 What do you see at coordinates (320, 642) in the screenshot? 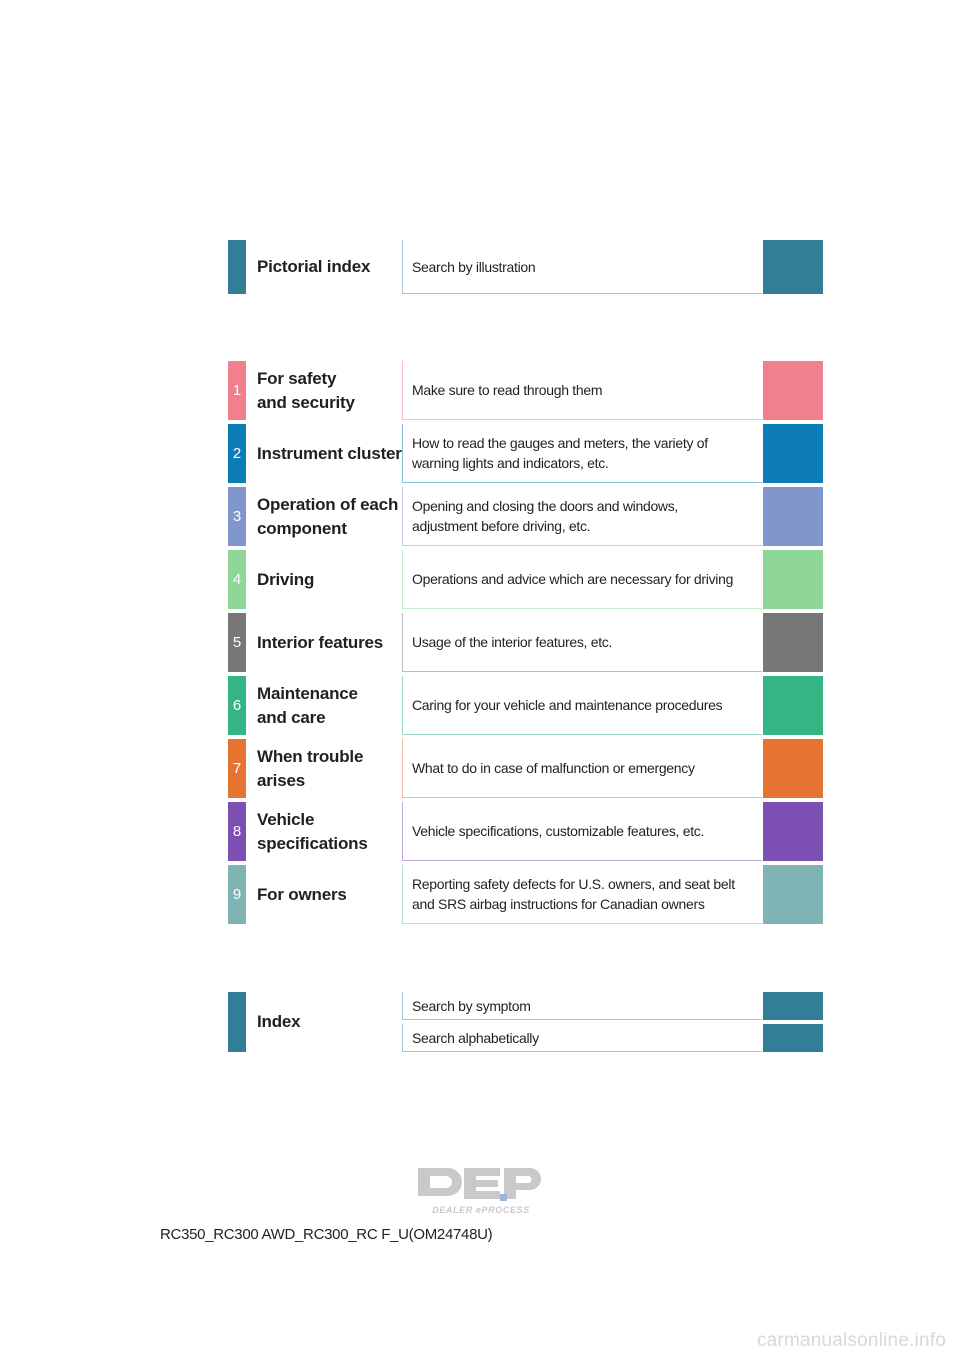
I see `chapter-title-line: Interior features` at bounding box center [320, 642].